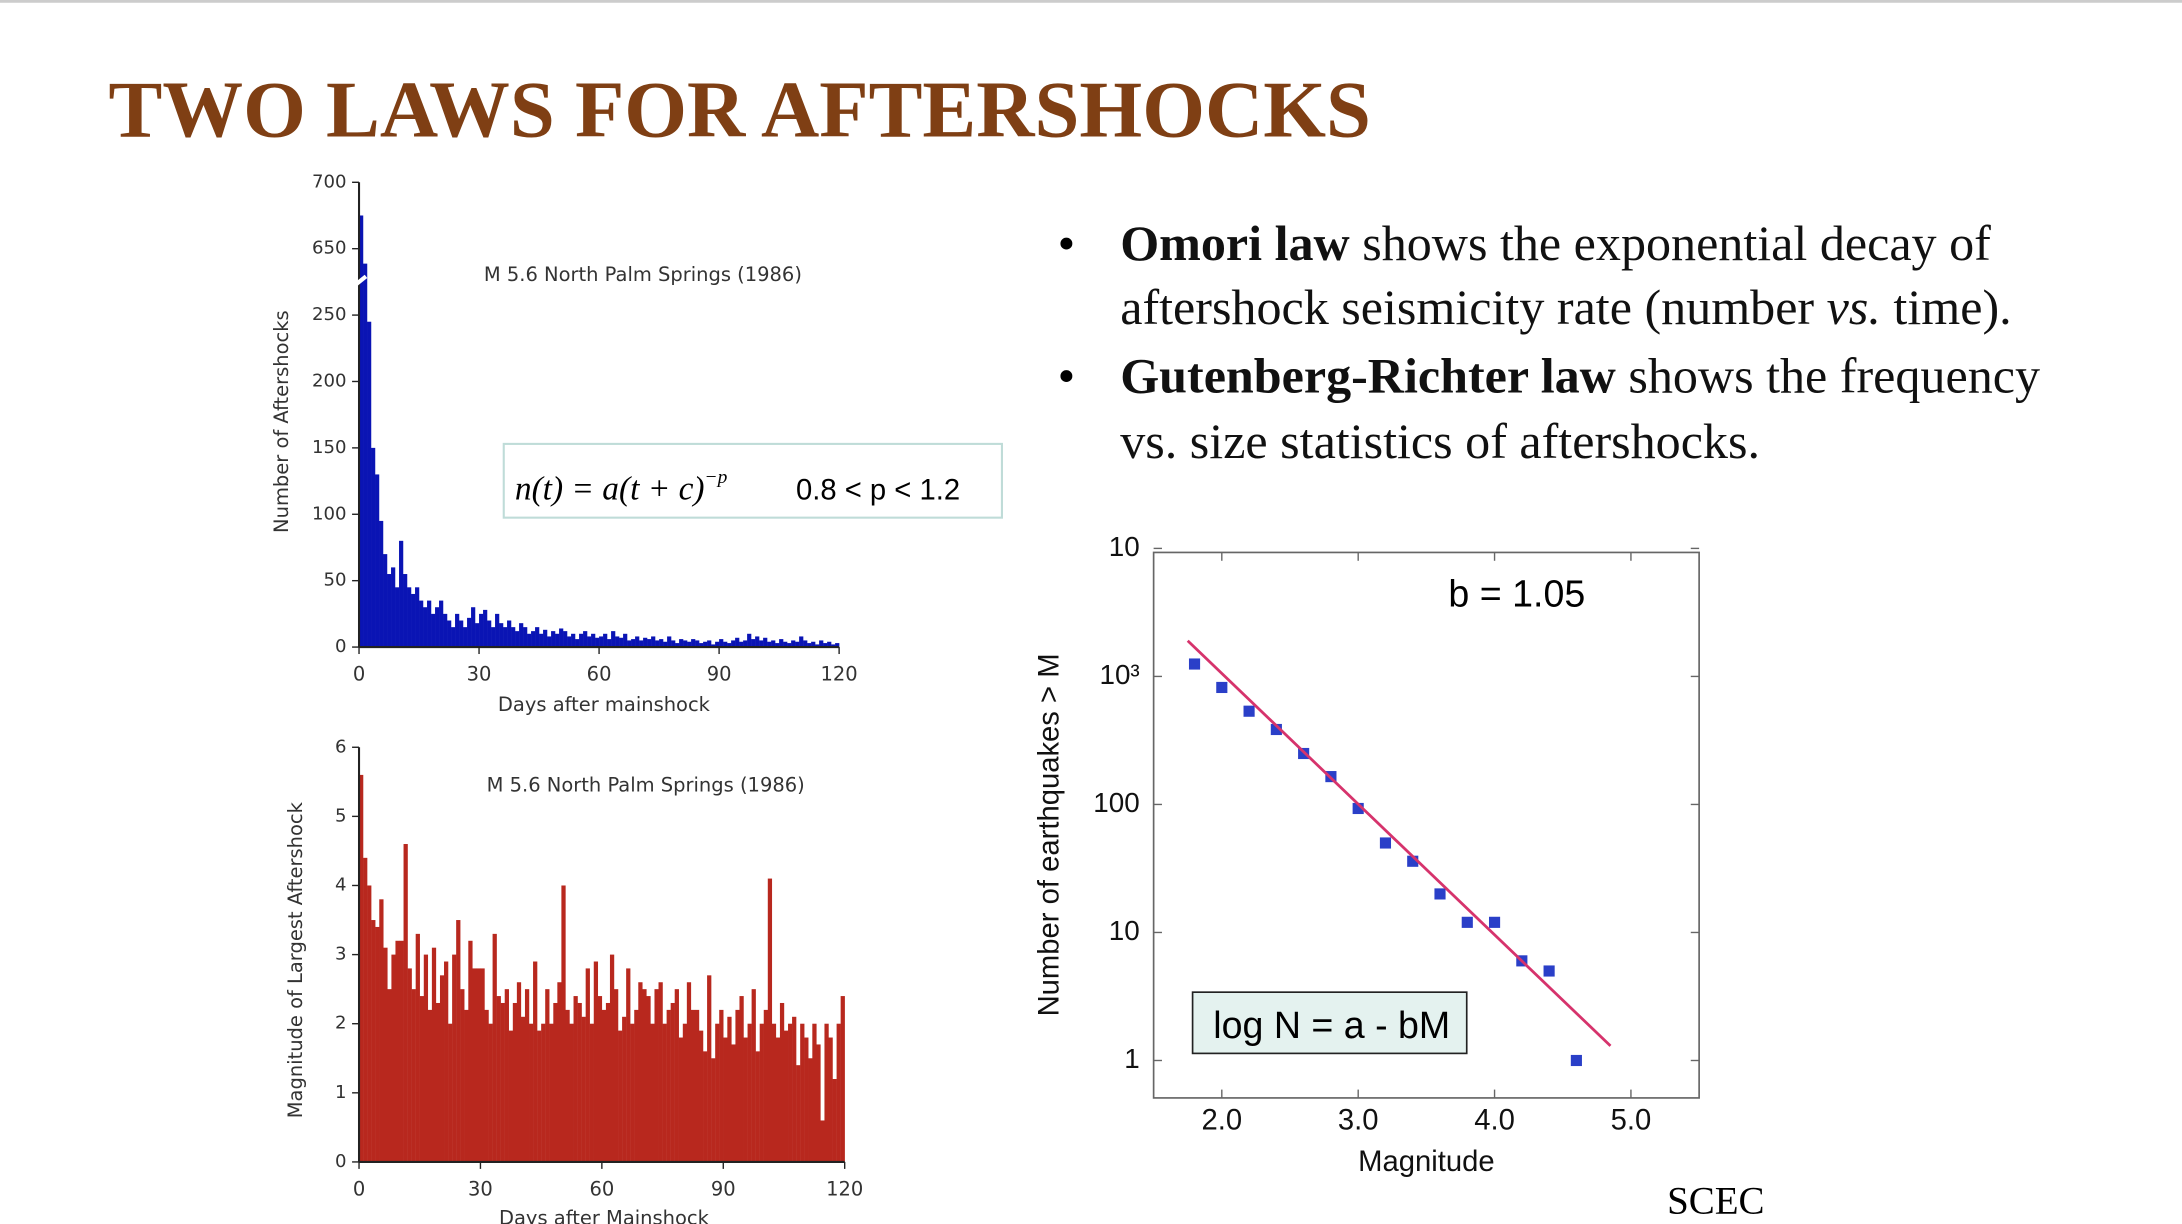 This screenshot has width=2182, height=1224. Describe the element at coordinates (334, 580) in the screenshot. I see `y-tick-label: 50` at that location.